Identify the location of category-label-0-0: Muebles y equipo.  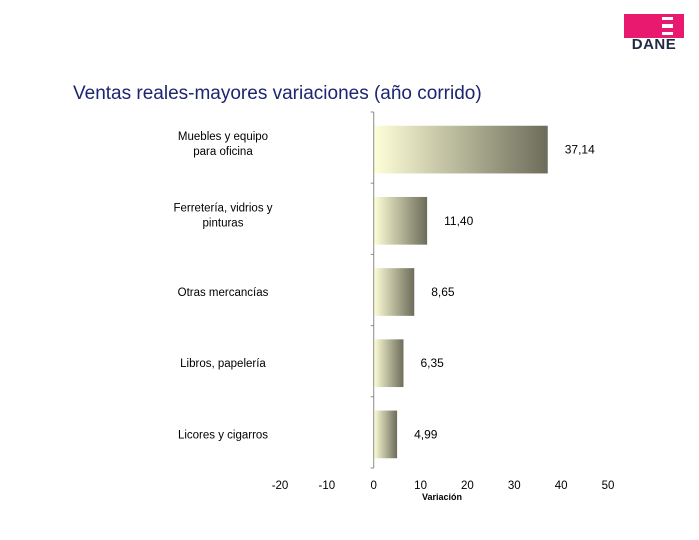
(223, 137).